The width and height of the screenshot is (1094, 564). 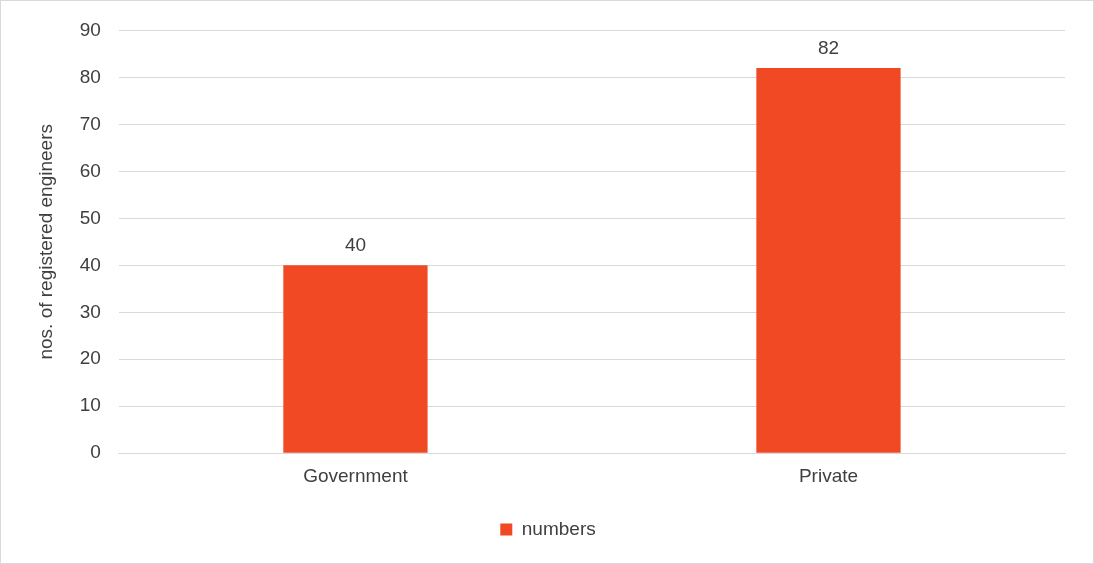 What do you see at coordinates (90, 217) in the screenshot?
I see `y-tick-label: 50` at bounding box center [90, 217].